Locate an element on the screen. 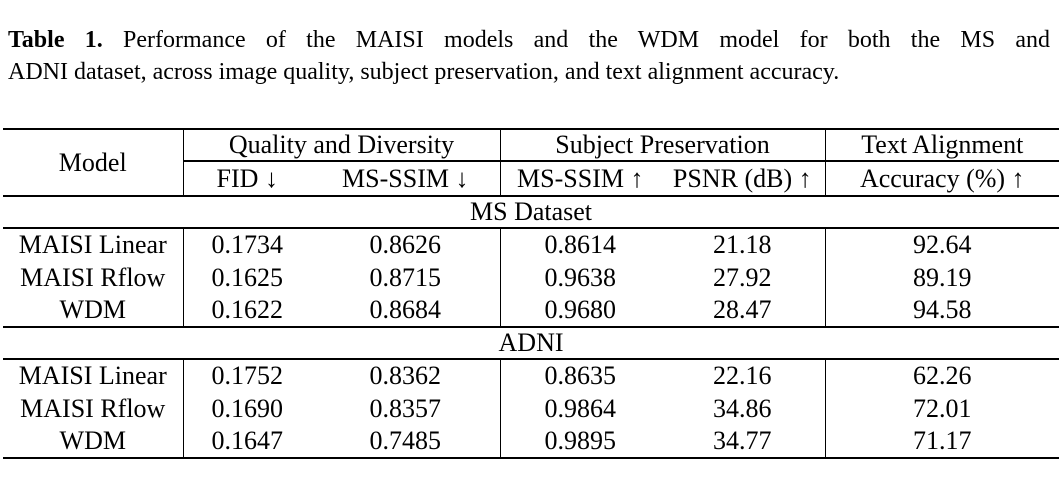 The width and height of the screenshot is (1062, 492). group-header-subject-preservation: Subject Preservation is located at coordinates (663, 145).